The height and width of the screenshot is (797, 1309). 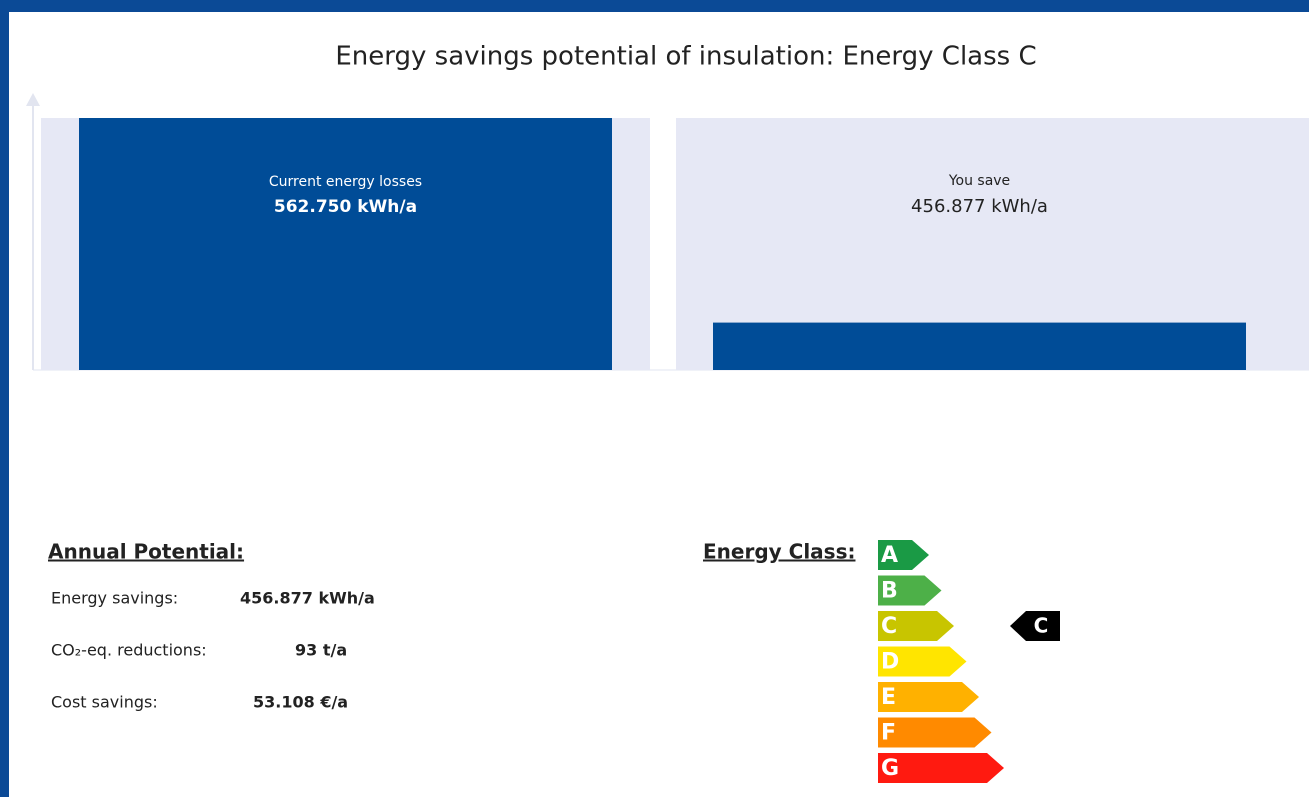 I want to click on savings-label: You save, so click(x=979, y=181).